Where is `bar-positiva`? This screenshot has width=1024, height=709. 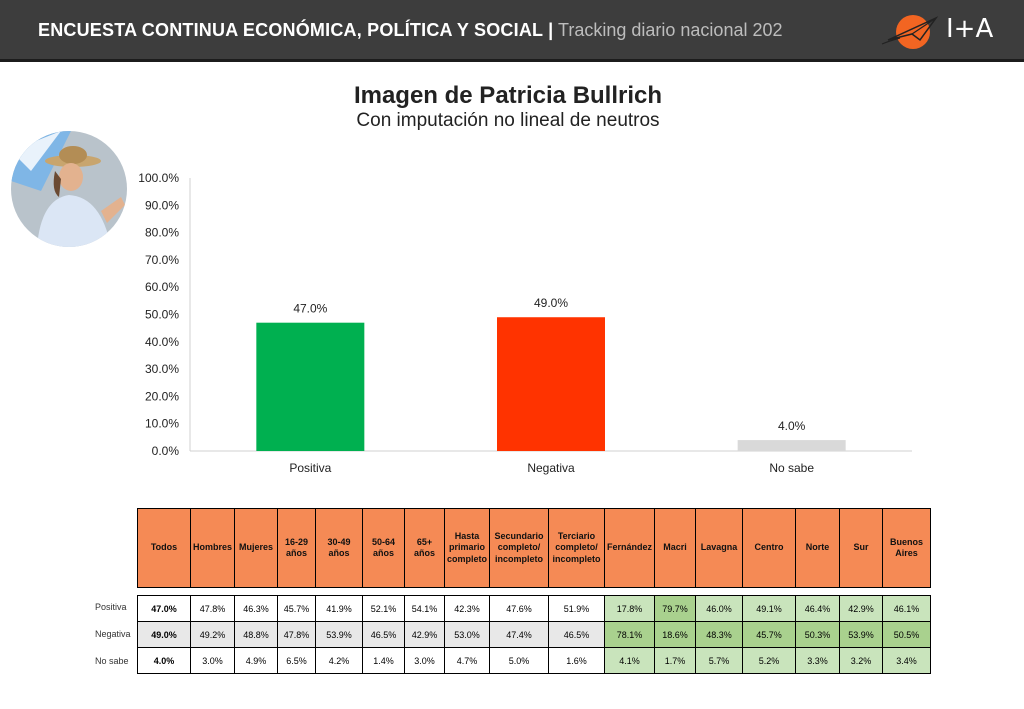 bar-positiva is located at coordinates (310, 386).